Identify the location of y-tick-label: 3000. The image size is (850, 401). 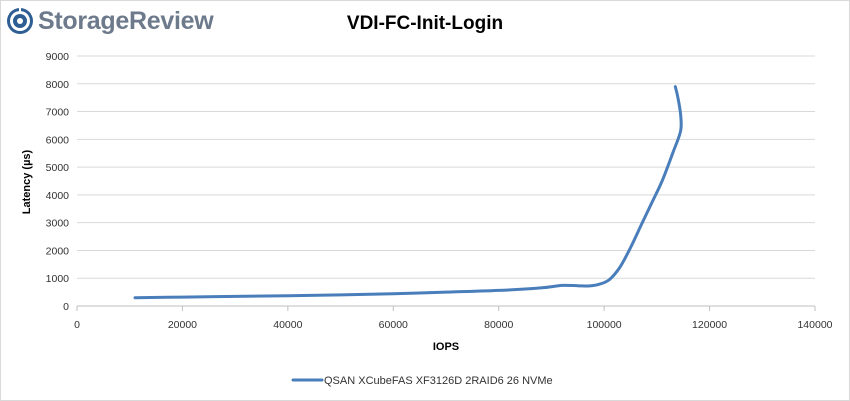
(58, 224).